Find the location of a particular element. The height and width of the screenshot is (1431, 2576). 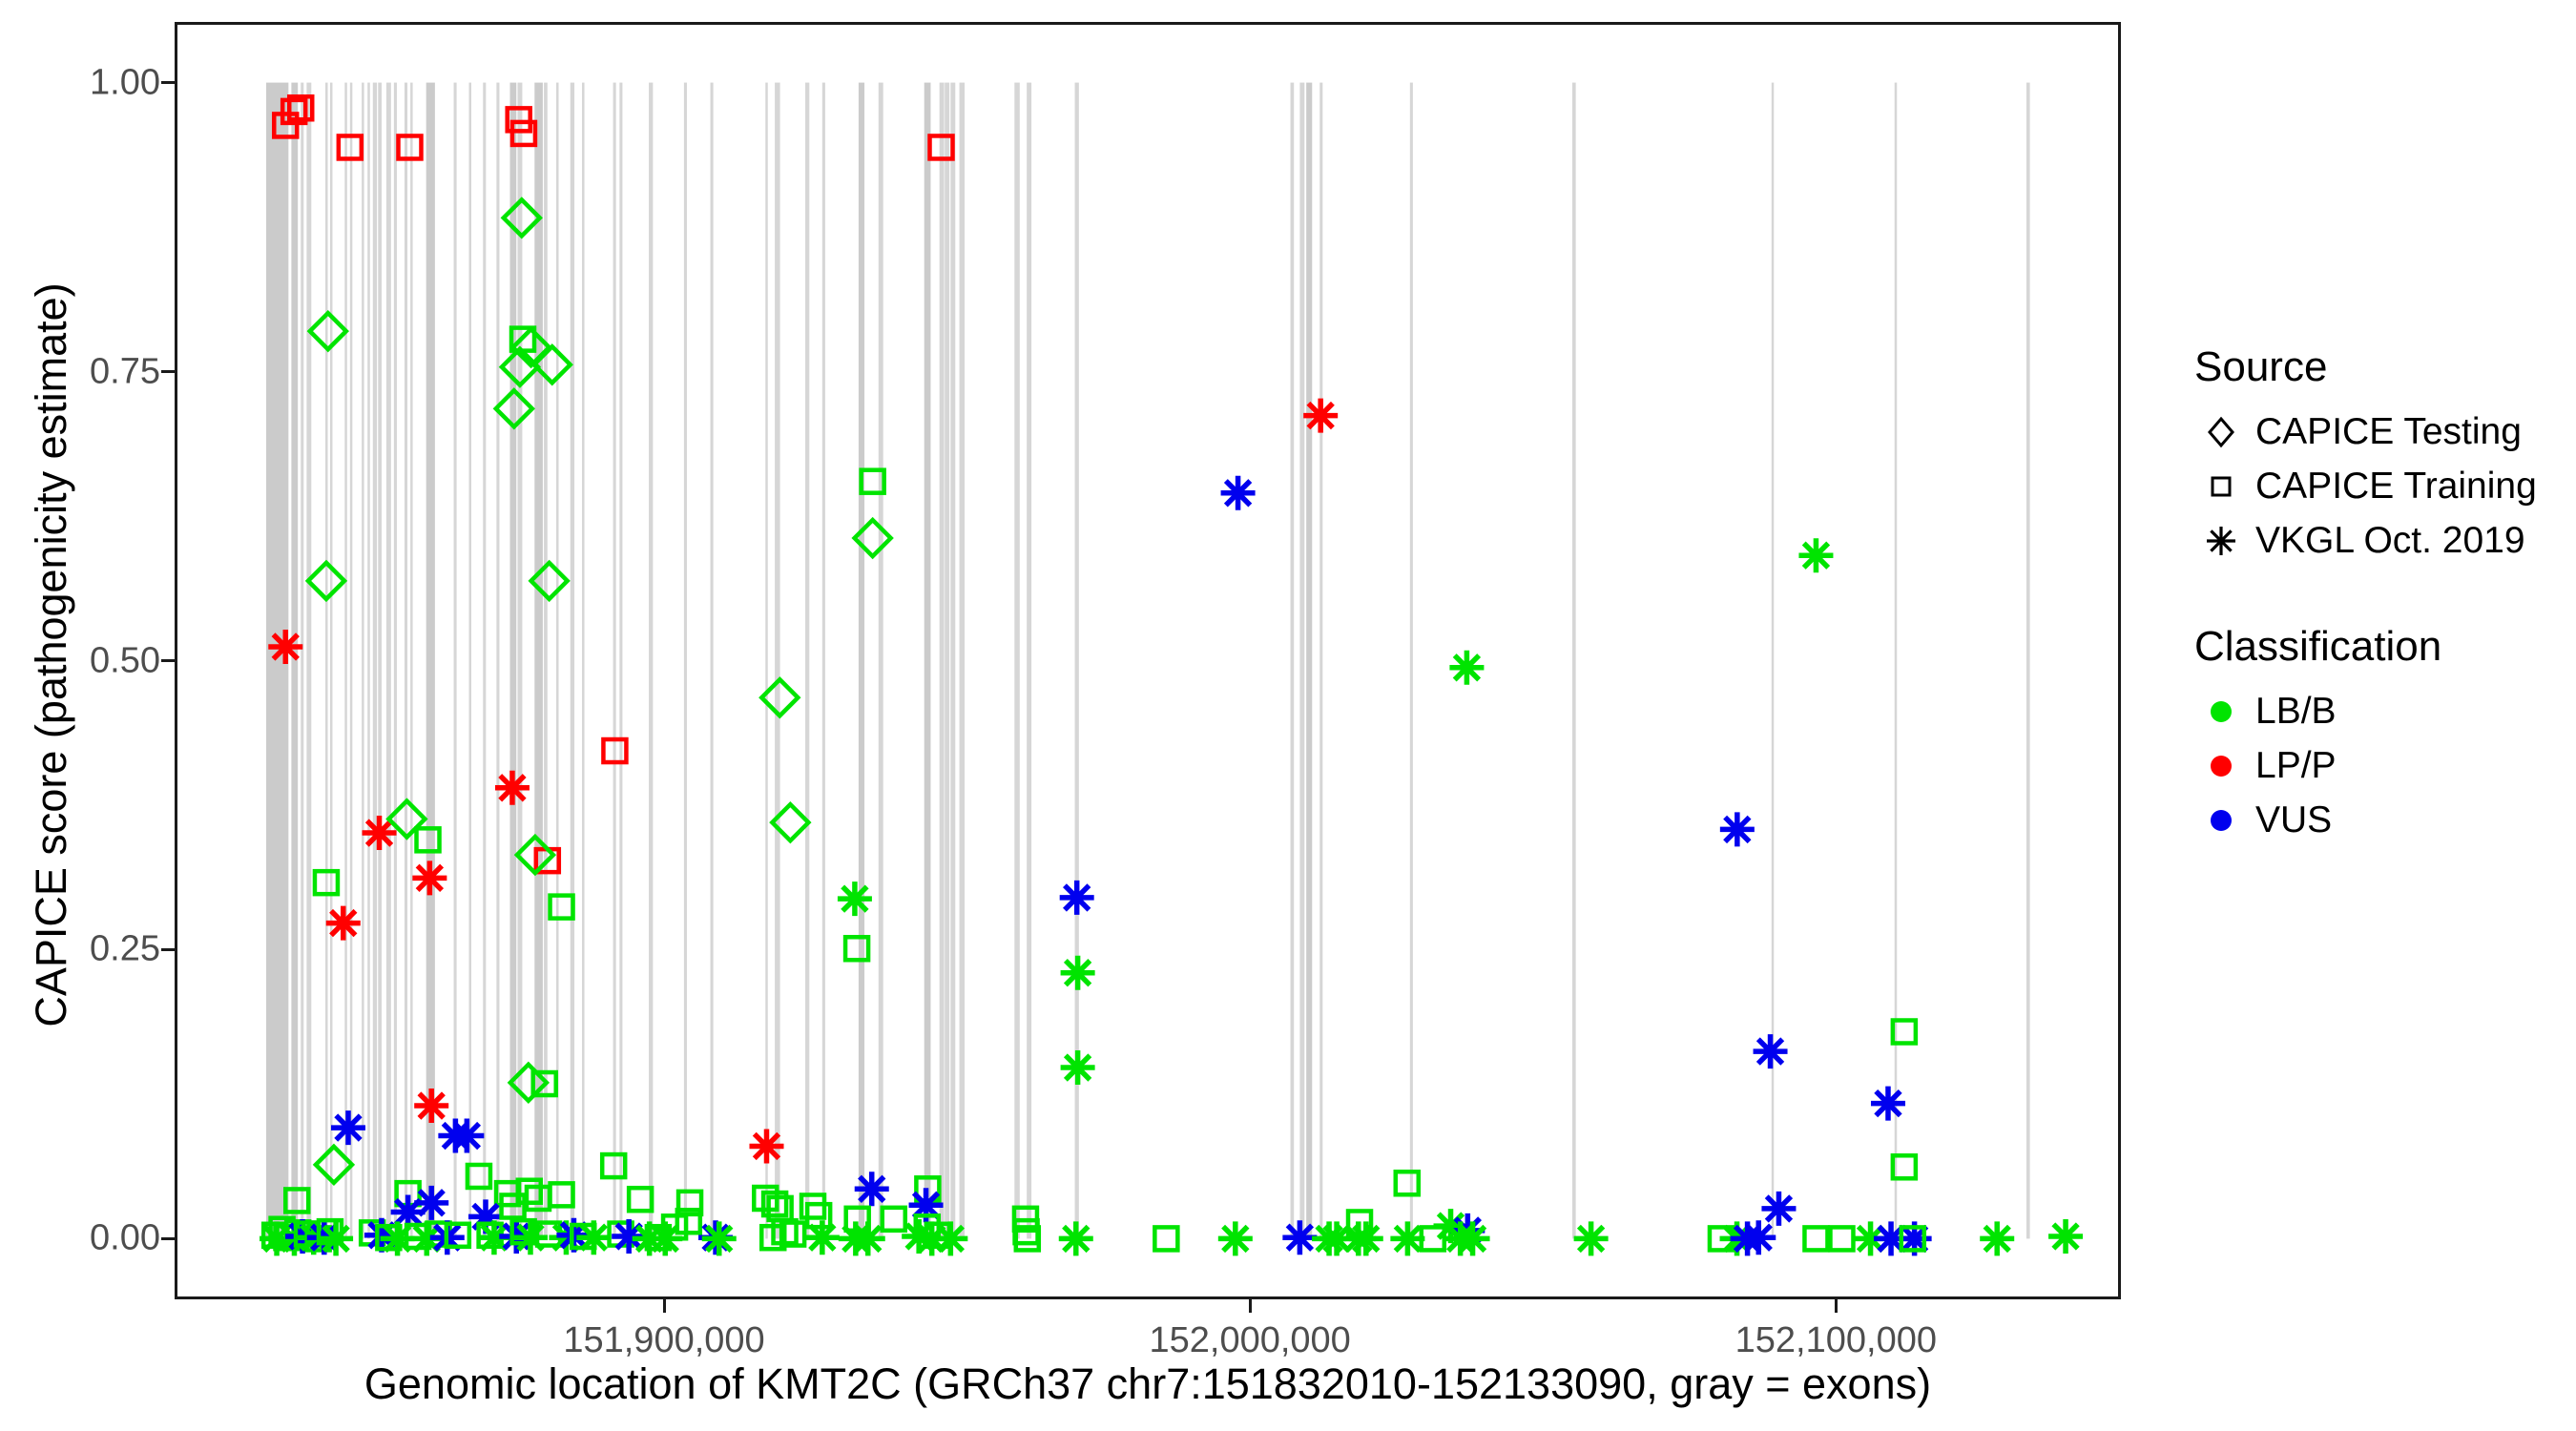

x-tick-label: 152,100,000 is located at coordinates (1836, 1340).